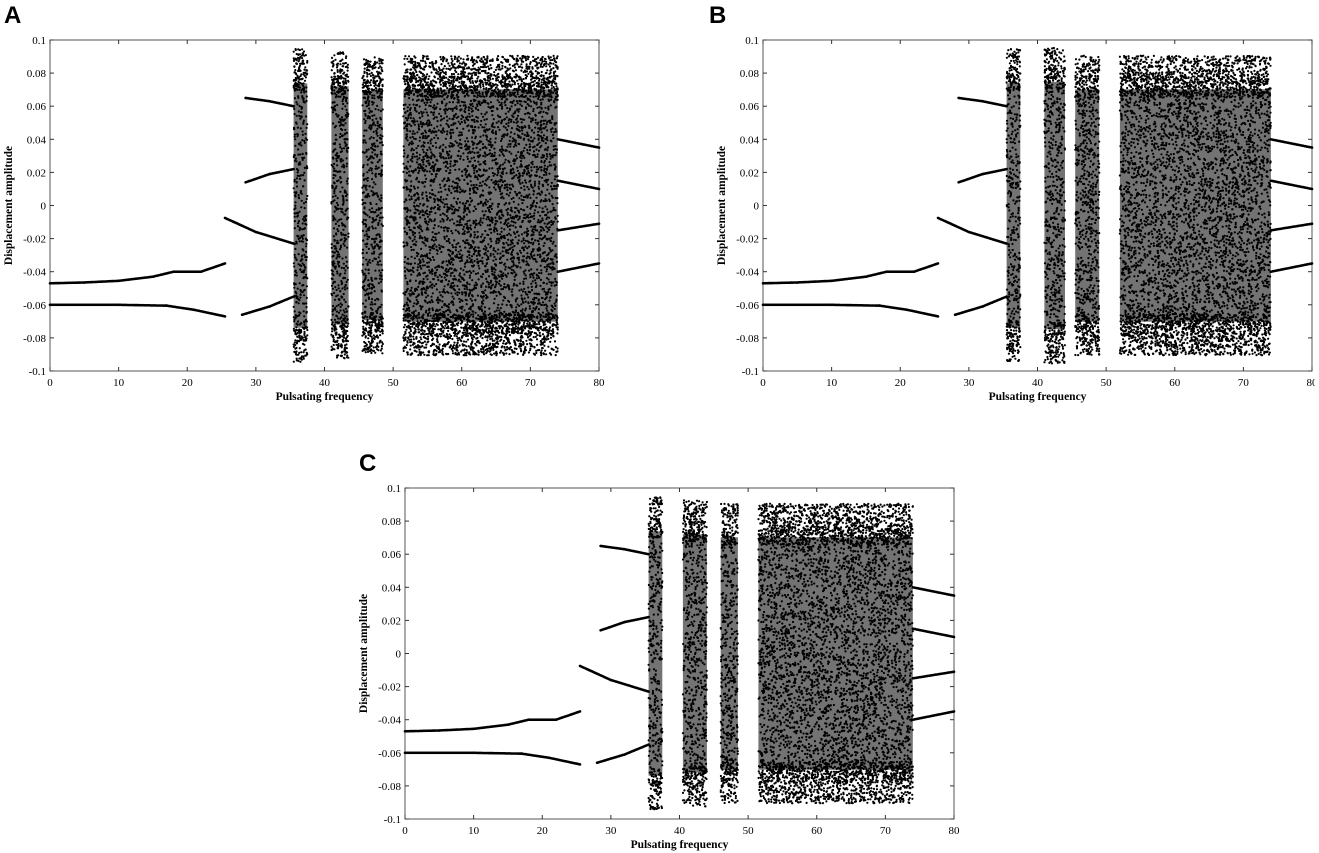  Describe the element at coordinates (34, 306) in the screenshot. I see `y-tick-label: -0.06` at that location.